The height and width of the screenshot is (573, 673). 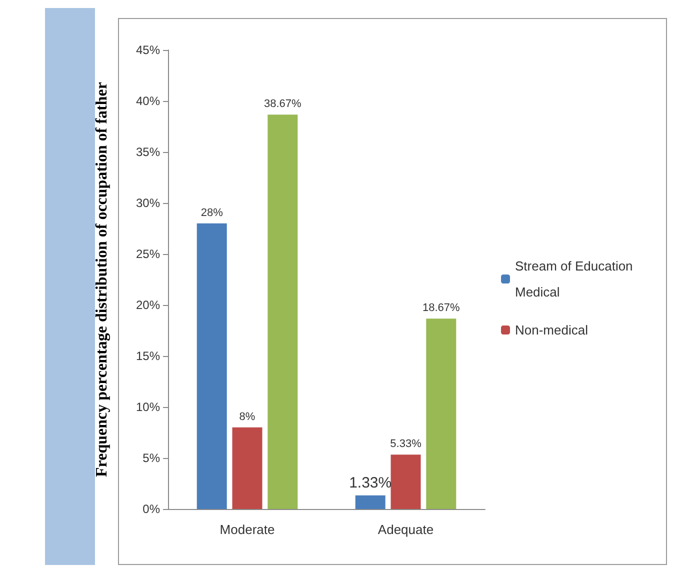 I want to click on y-tick-label: 20%, so click(x=148, y=305).